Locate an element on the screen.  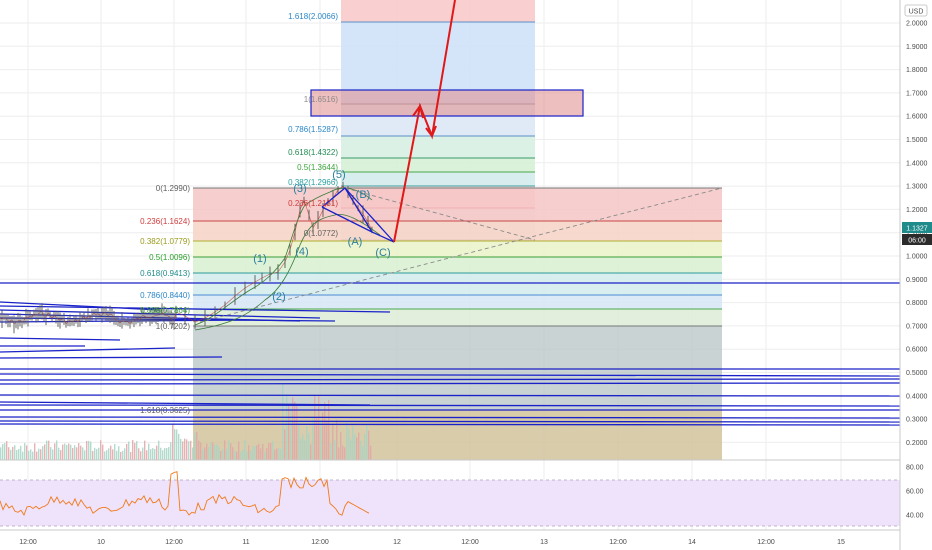
fib-lower-label: 0(1.2990) is located at coordinates (173, 188).